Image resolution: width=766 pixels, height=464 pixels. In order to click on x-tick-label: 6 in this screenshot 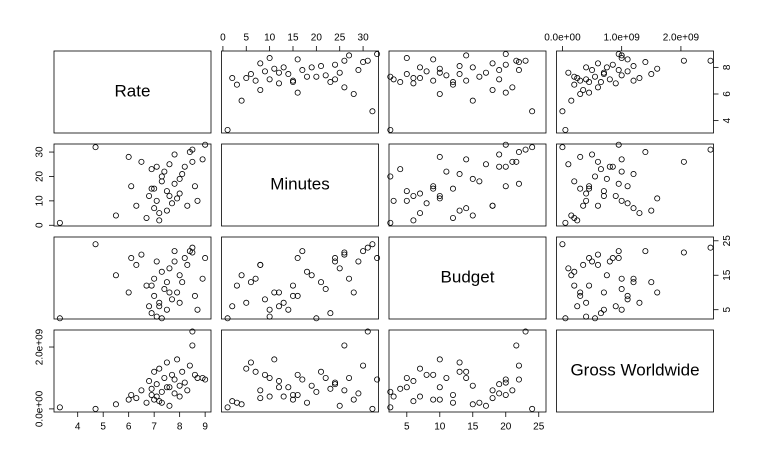, I will do `click(129, 427)`.